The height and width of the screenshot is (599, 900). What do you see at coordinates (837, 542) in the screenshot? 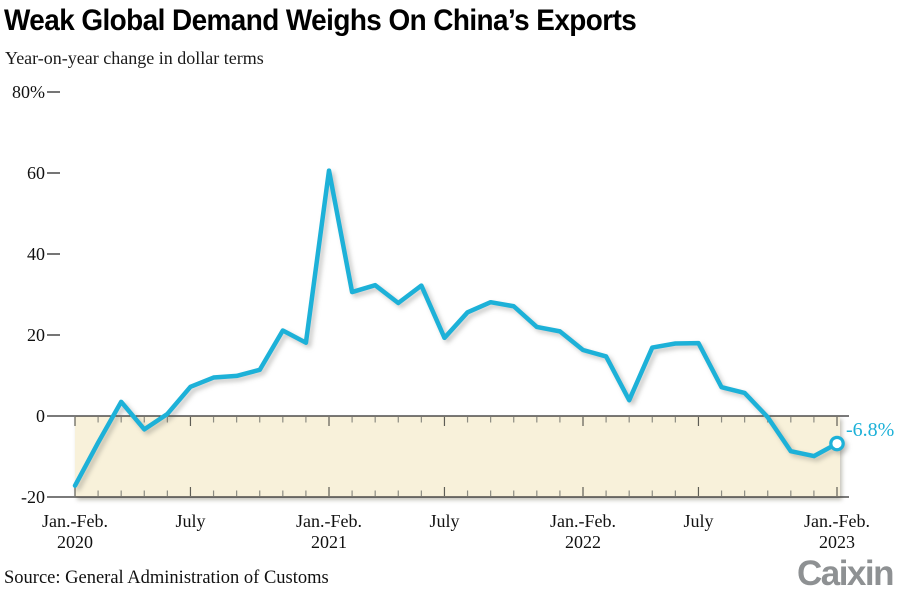
I see `x-axis-year-label: 2023` at bounding box center [837, 542].